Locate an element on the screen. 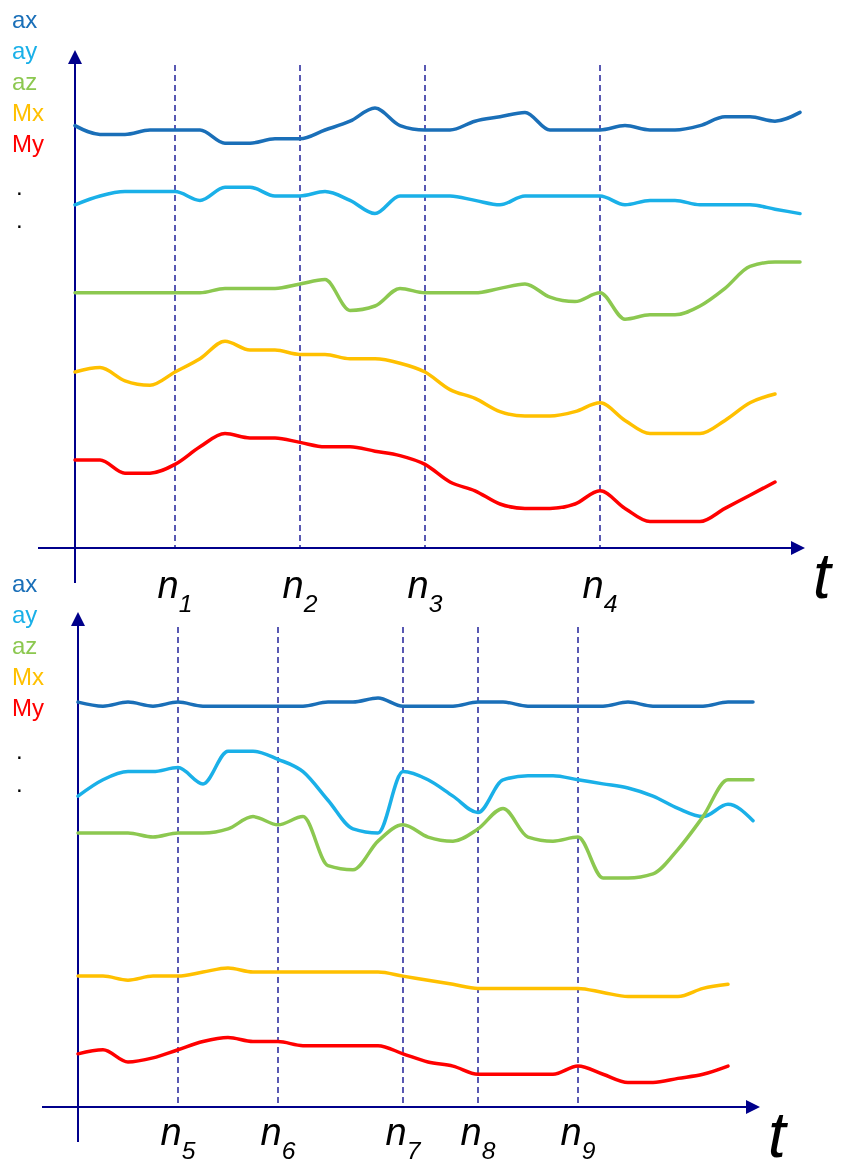 The image size is (843, 1165). x-tick-label: n$_{1}$ is located at coordinates (175, 590).